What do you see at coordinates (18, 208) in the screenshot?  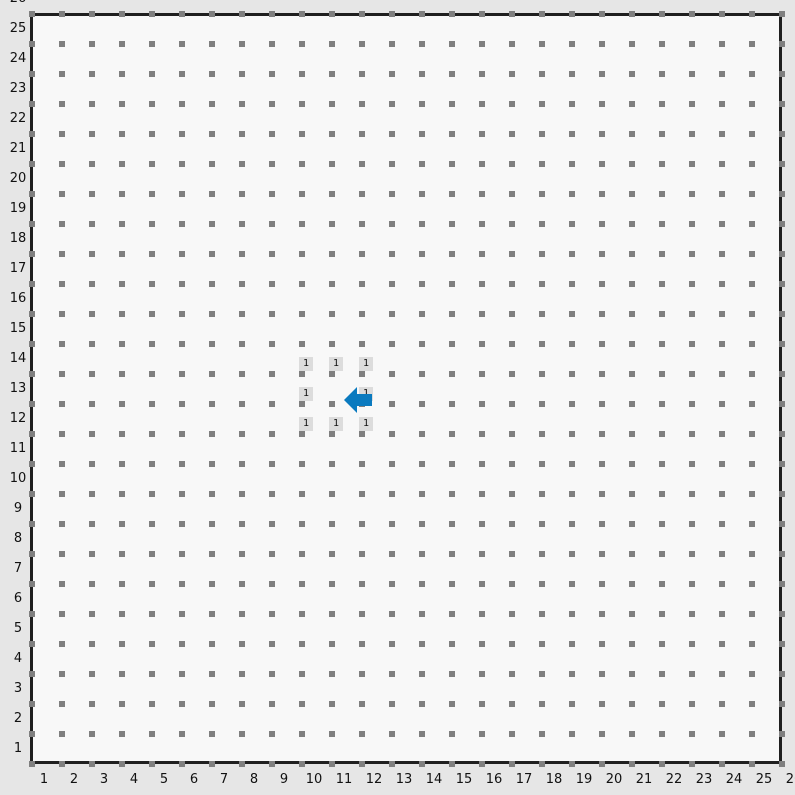 I see `y-axis-label: 19` at bounding box center [18, 208].